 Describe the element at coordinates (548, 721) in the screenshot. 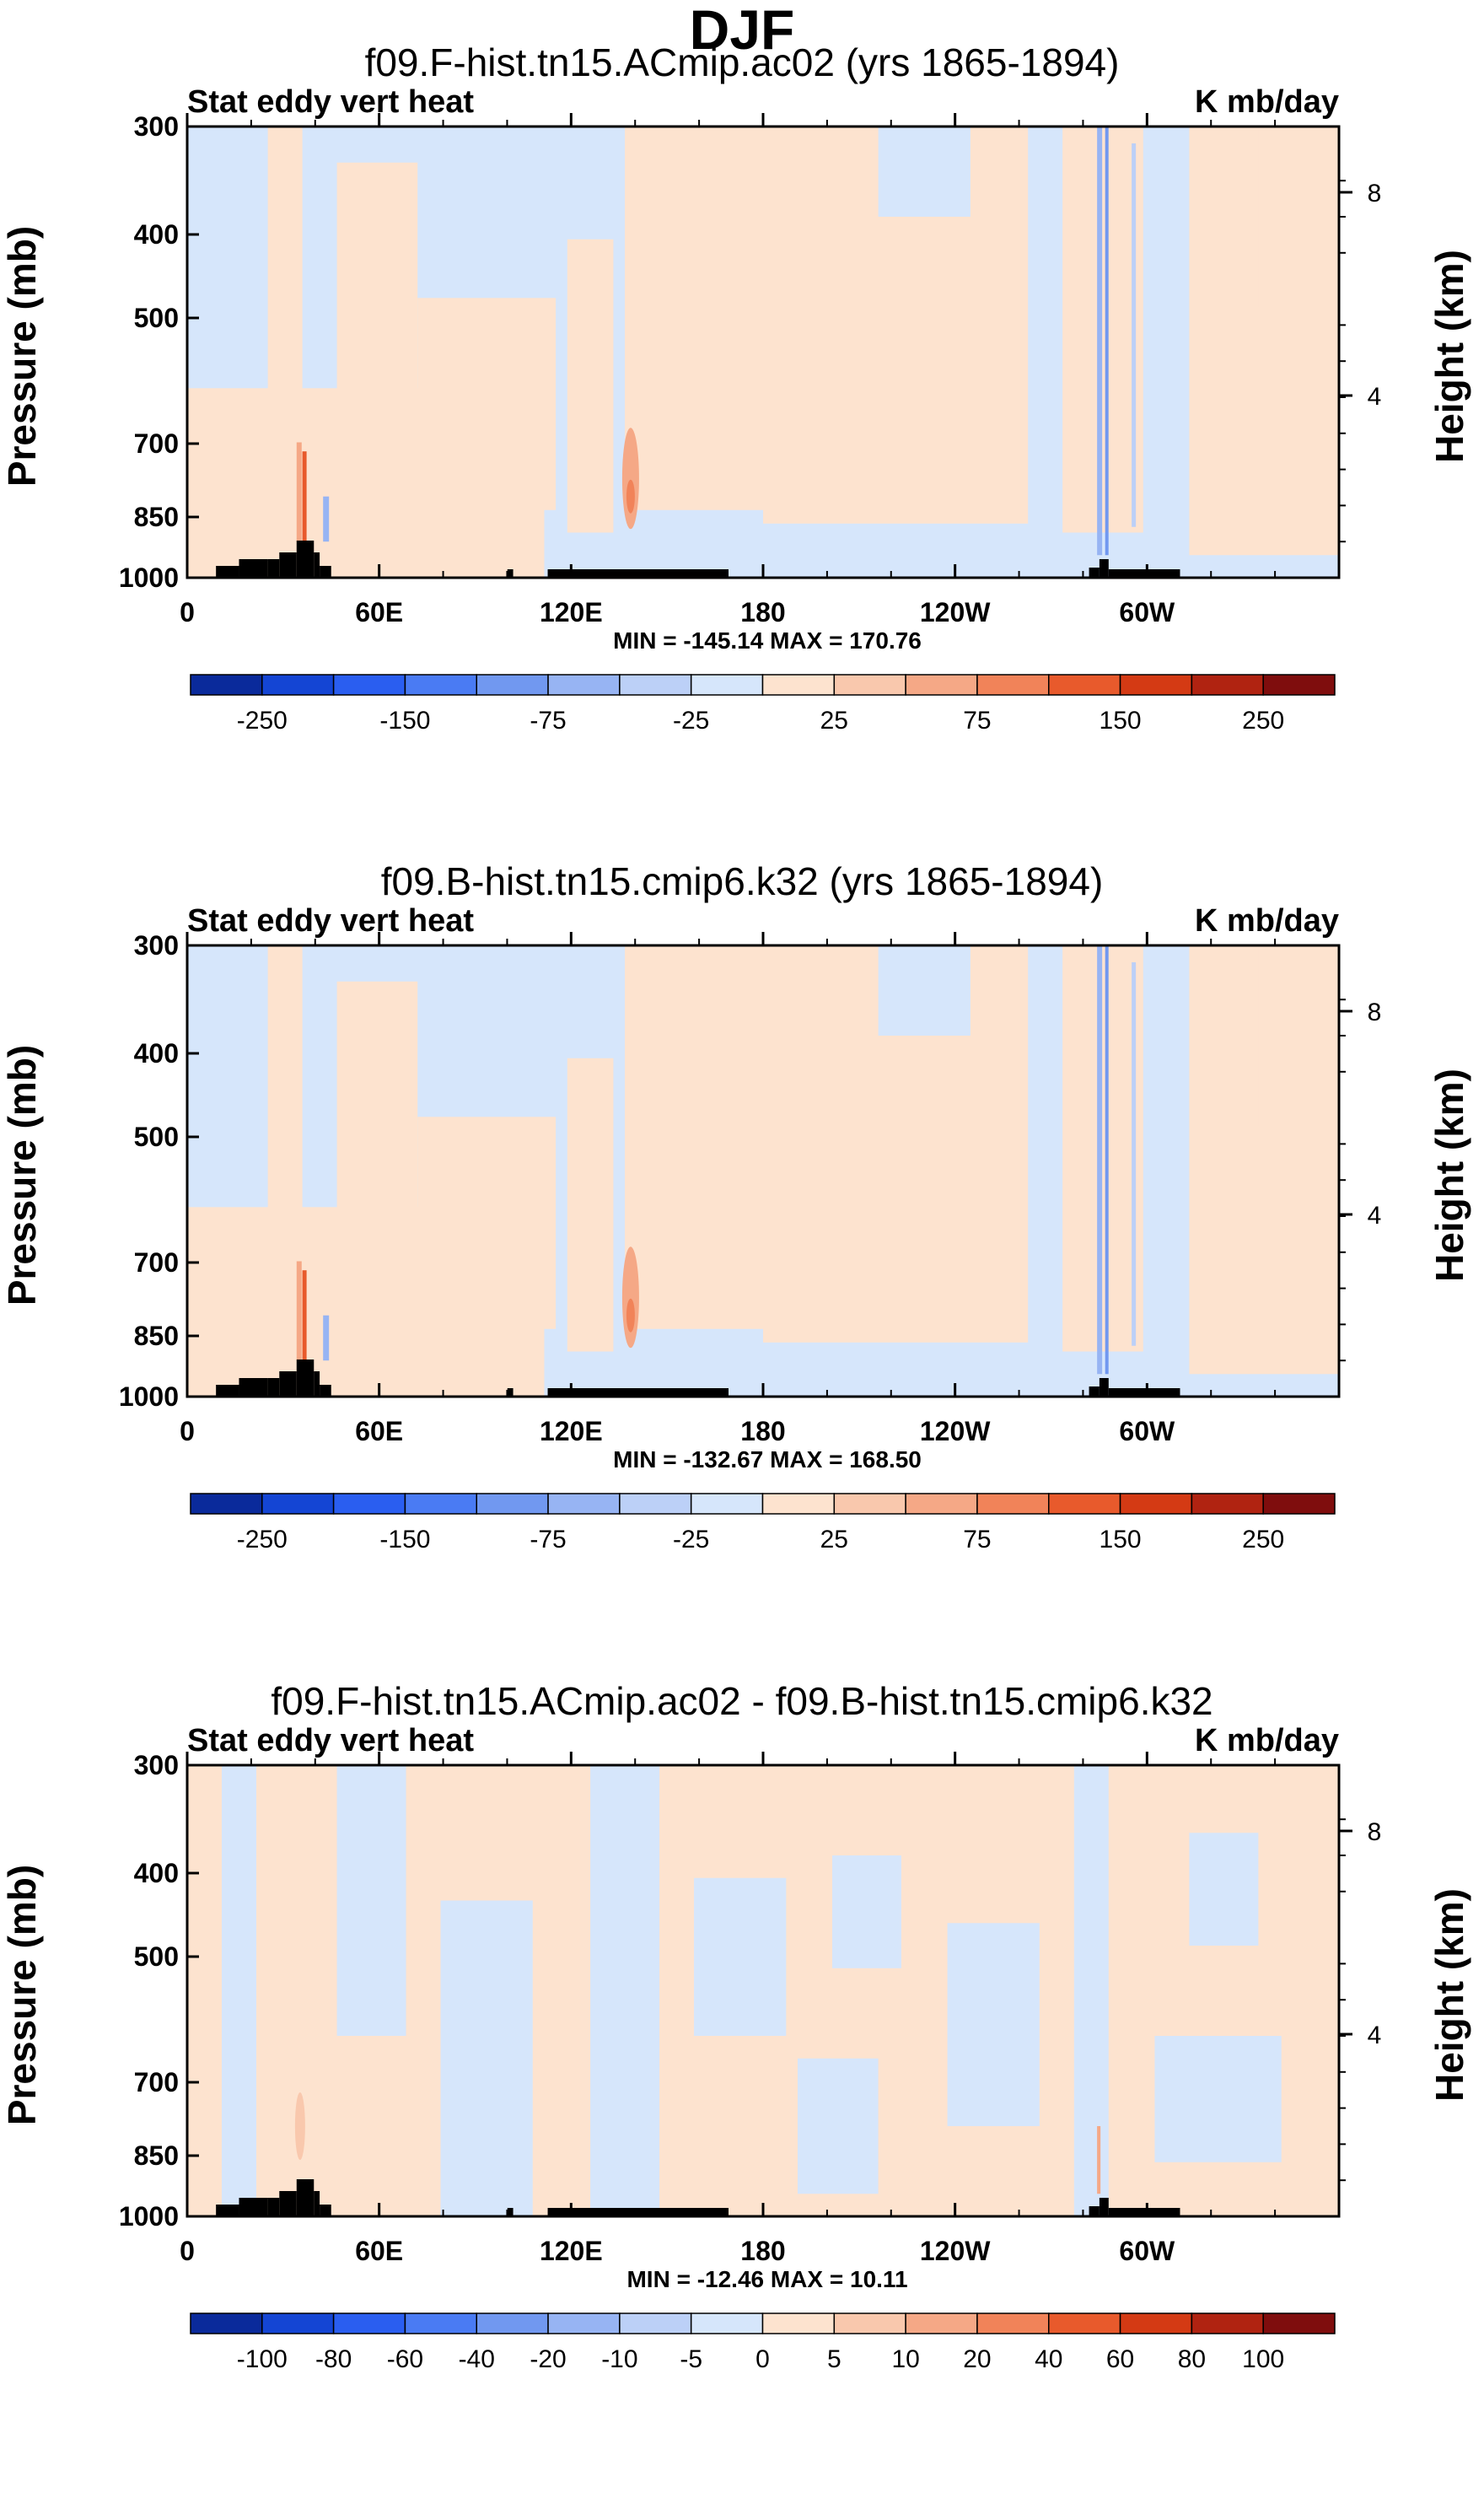

I see `colorbar-tick-label: -75` at that location.